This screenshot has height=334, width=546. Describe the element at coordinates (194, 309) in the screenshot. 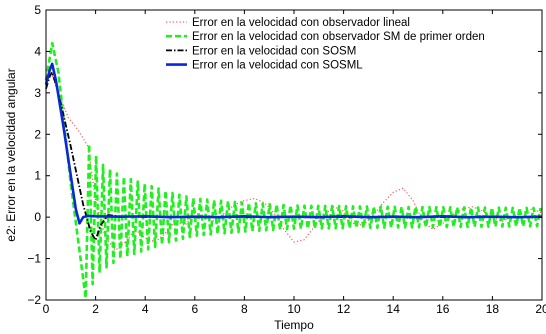

I see `x-tick-label: 6` at that location.